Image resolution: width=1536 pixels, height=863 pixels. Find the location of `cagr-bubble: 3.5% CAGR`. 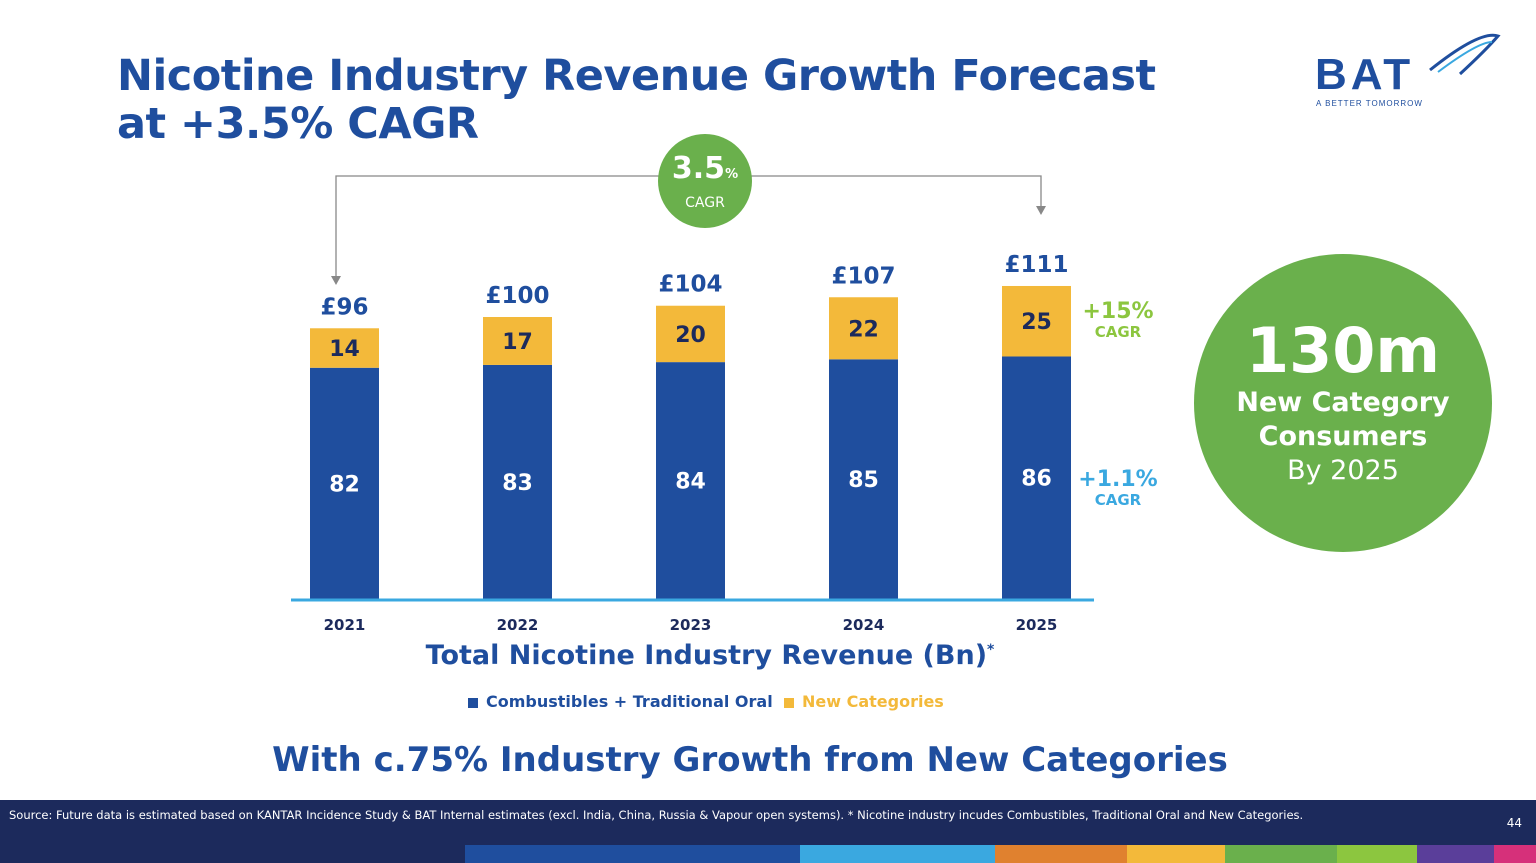

cagr-bubble: 3.5% CAGR is located at coordinates (705, 181).